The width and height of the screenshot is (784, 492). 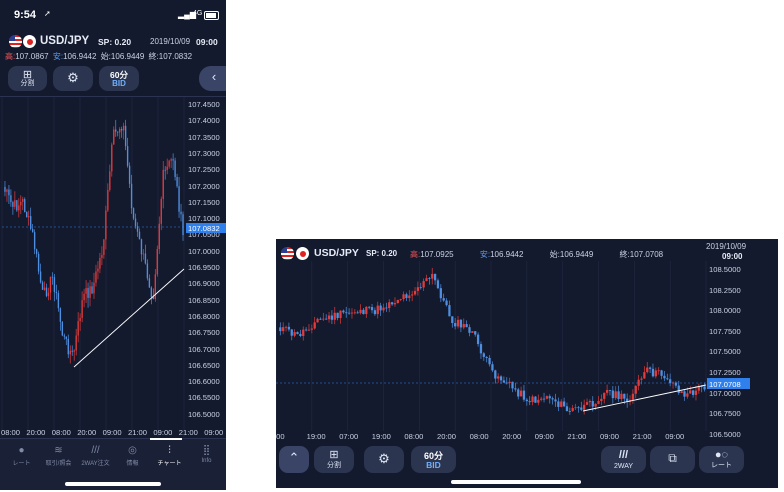 I want to click on time-tick-label: 20:00, so click(x=512, y=436).